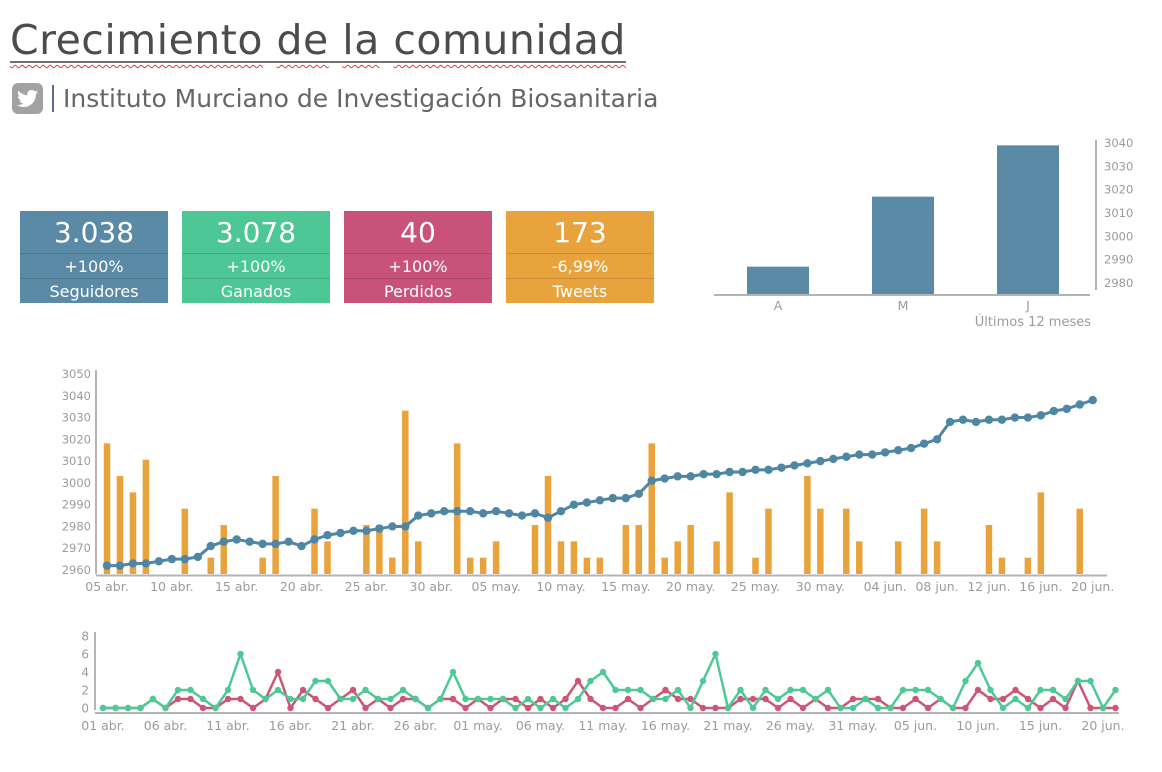  What do you see at coordinates (580, 232) in the screenshot?
I see `stat-value: 173` at bounding box center [580, 232].